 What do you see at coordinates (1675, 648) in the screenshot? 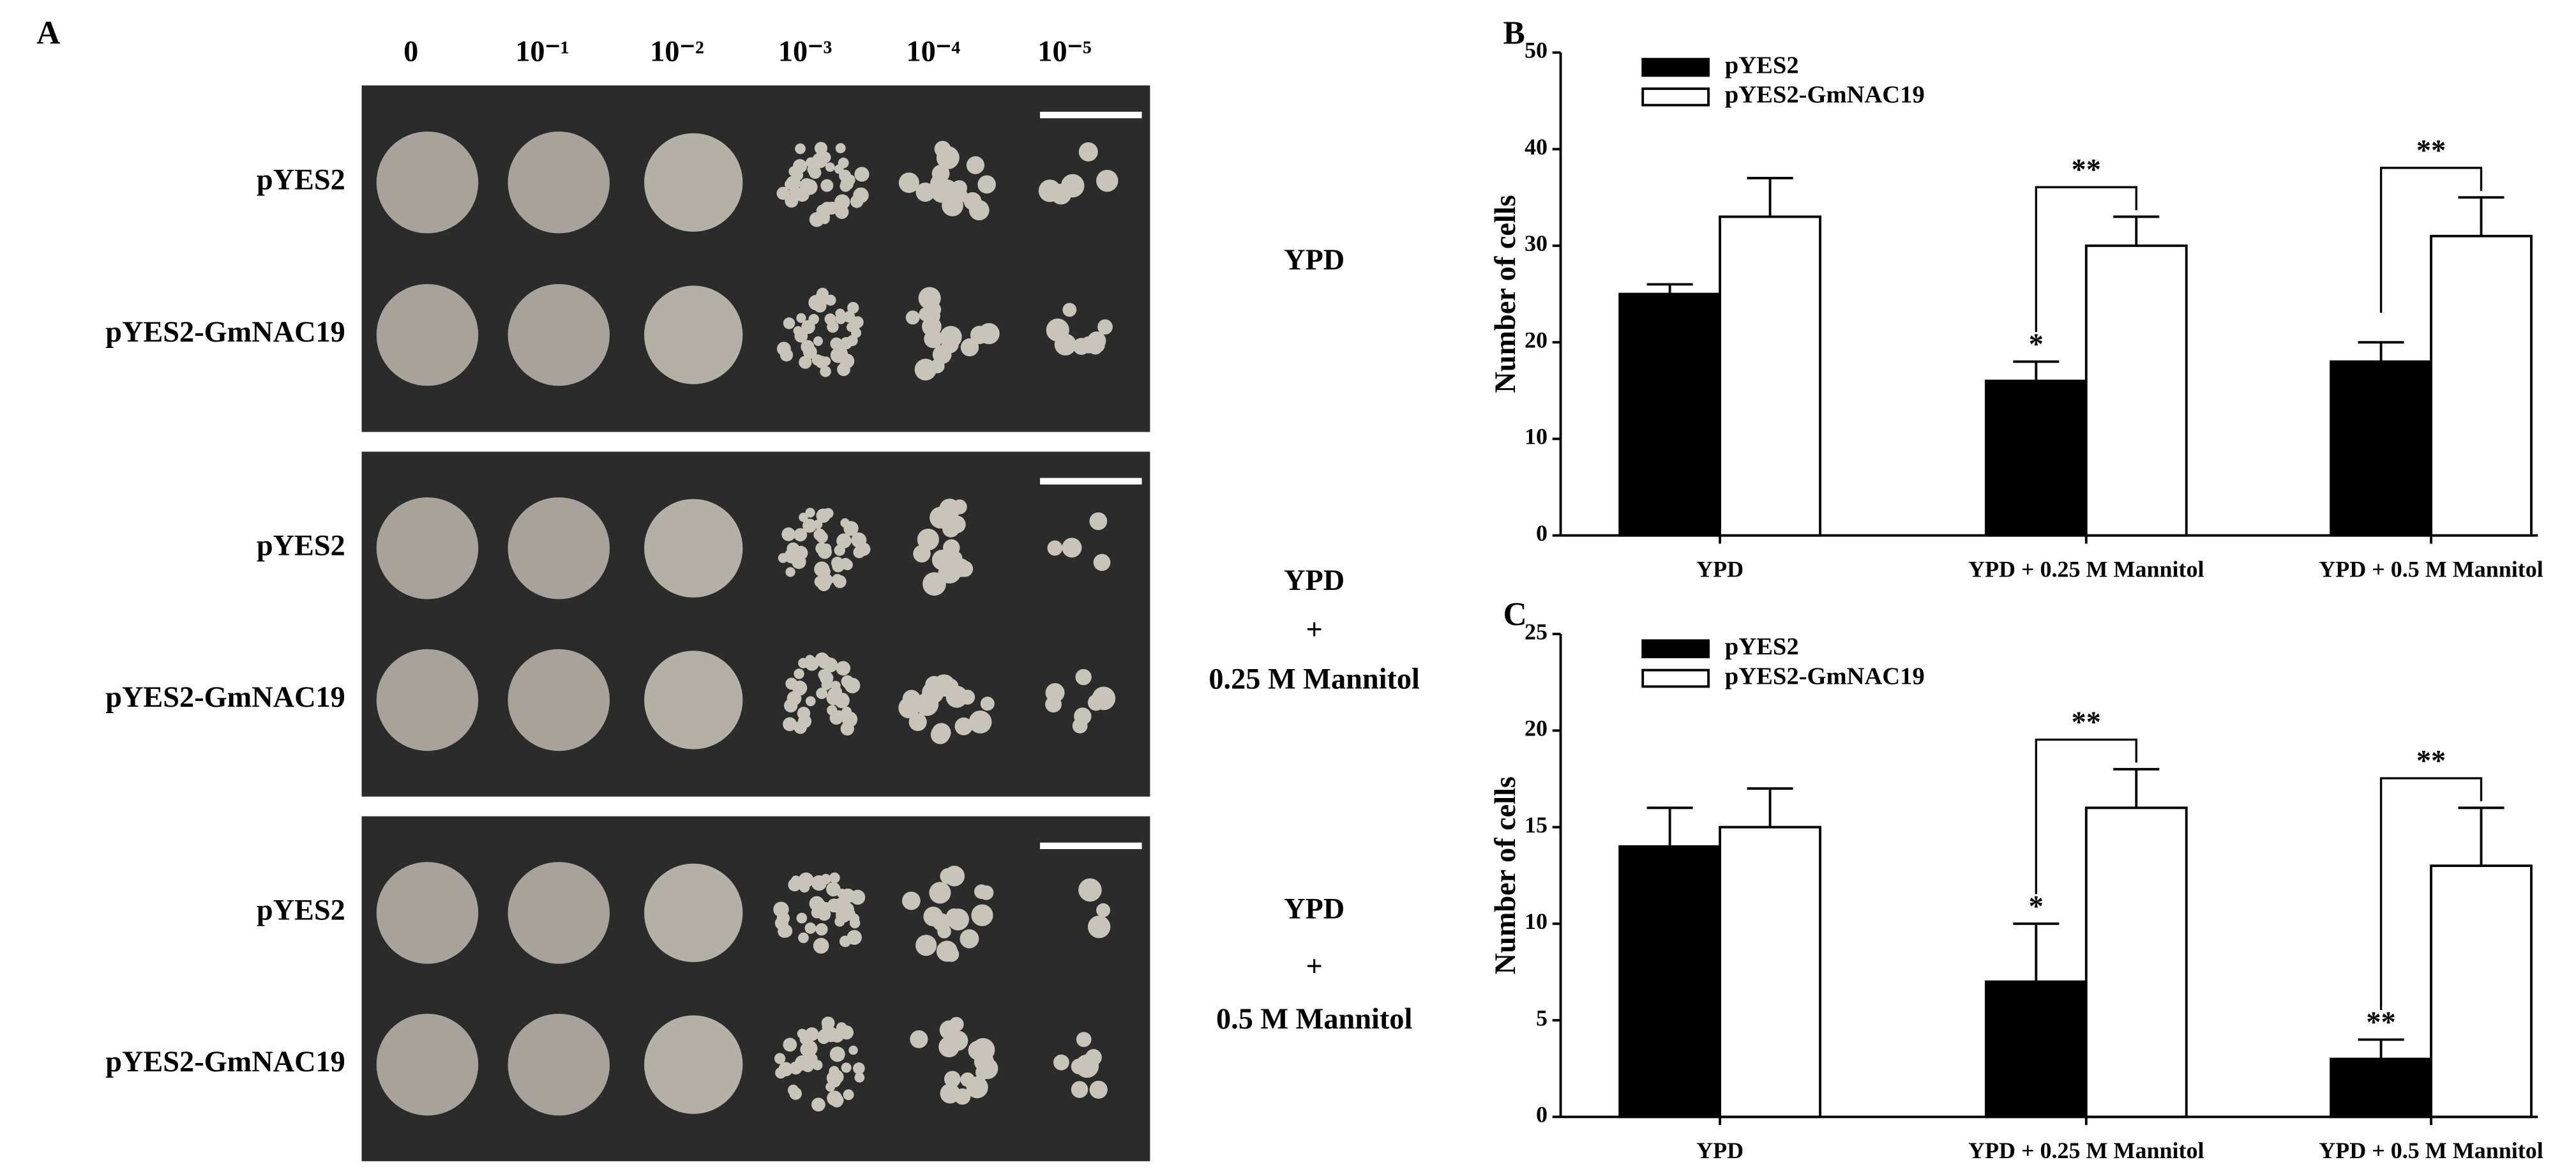
I see `legend-swatch` at bounding box center [1675, 648].